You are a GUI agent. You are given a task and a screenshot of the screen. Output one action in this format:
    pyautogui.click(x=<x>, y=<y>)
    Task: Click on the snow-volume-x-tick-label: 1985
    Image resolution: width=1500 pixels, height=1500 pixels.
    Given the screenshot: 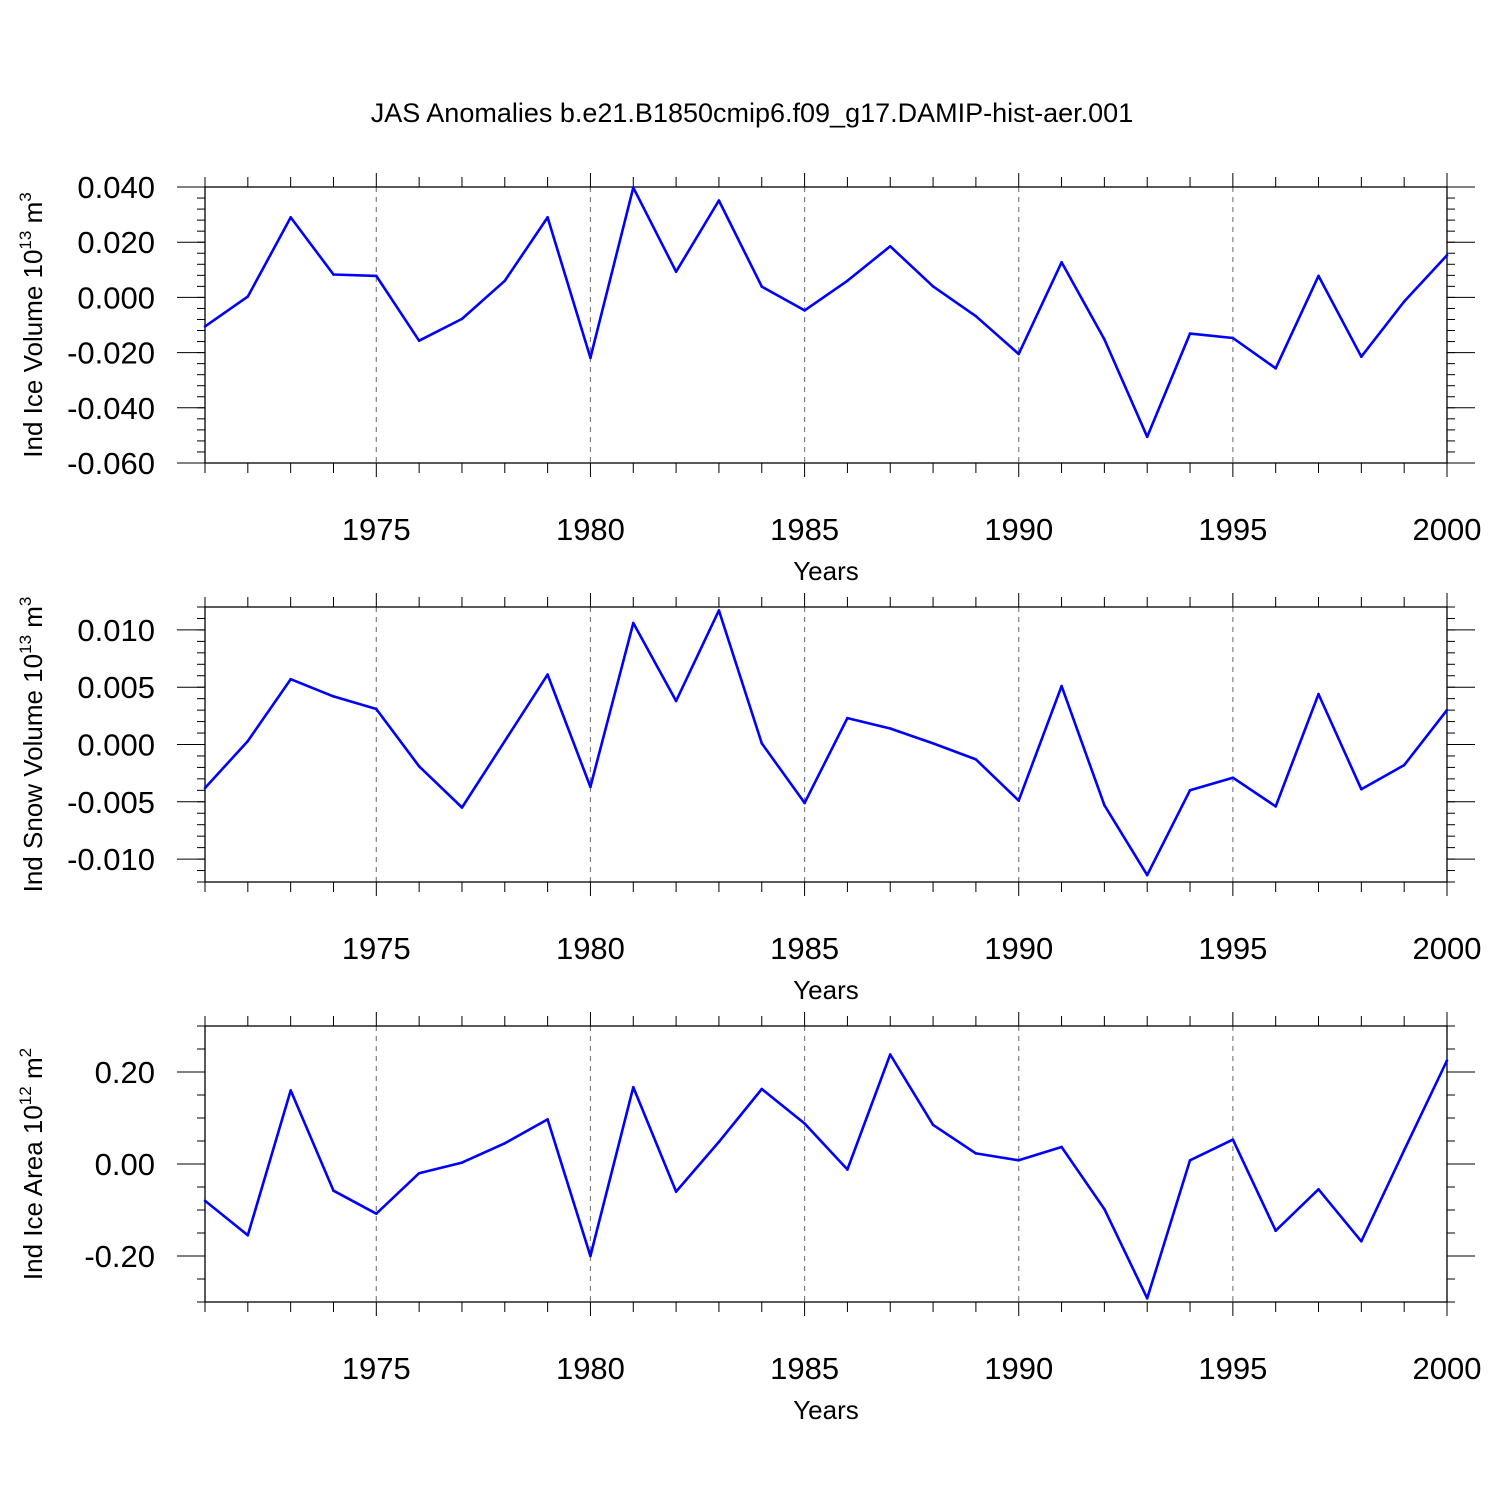 What is the action you would take?
    pyautogui.click(x=804, y=948)
    